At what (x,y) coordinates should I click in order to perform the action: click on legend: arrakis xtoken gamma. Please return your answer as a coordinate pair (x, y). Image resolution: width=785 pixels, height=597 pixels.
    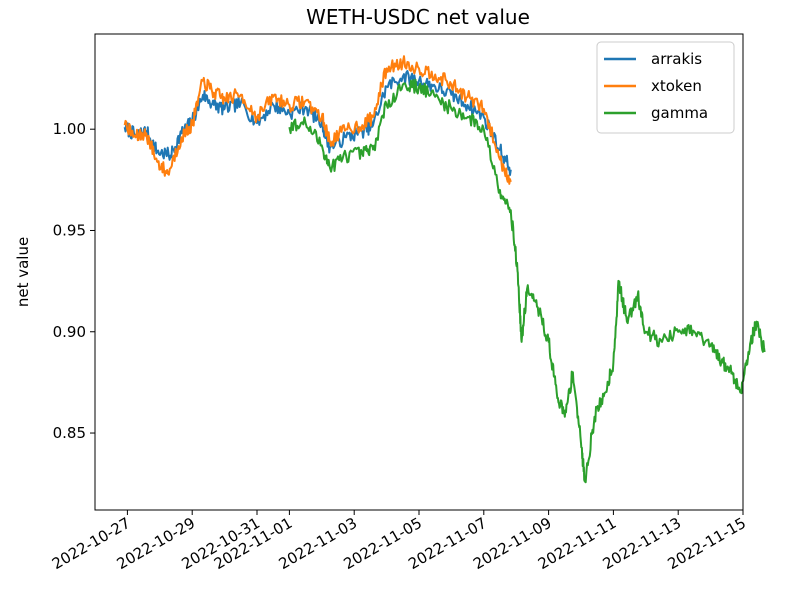
    Looking at the image, I should click on (665, 87).